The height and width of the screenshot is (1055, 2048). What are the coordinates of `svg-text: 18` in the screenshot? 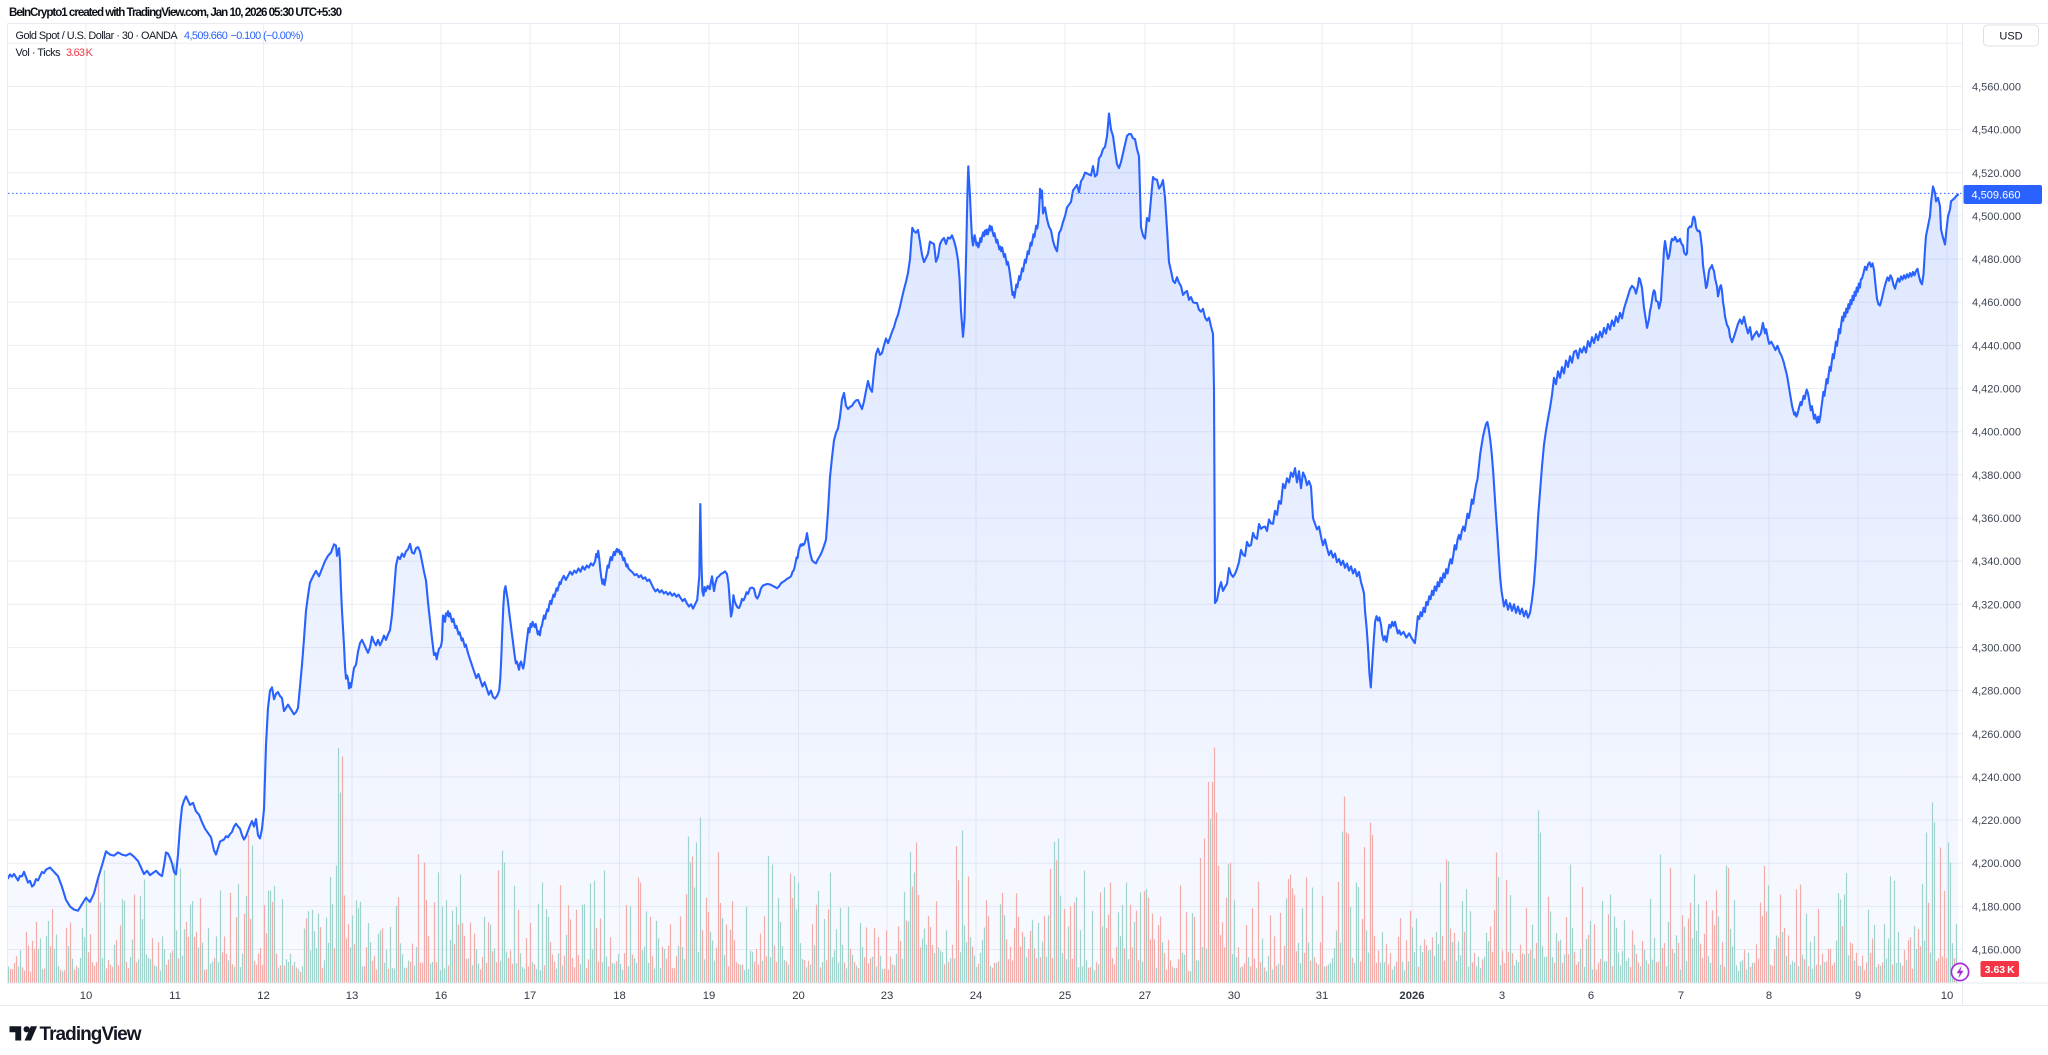 It's located at (619, 996).